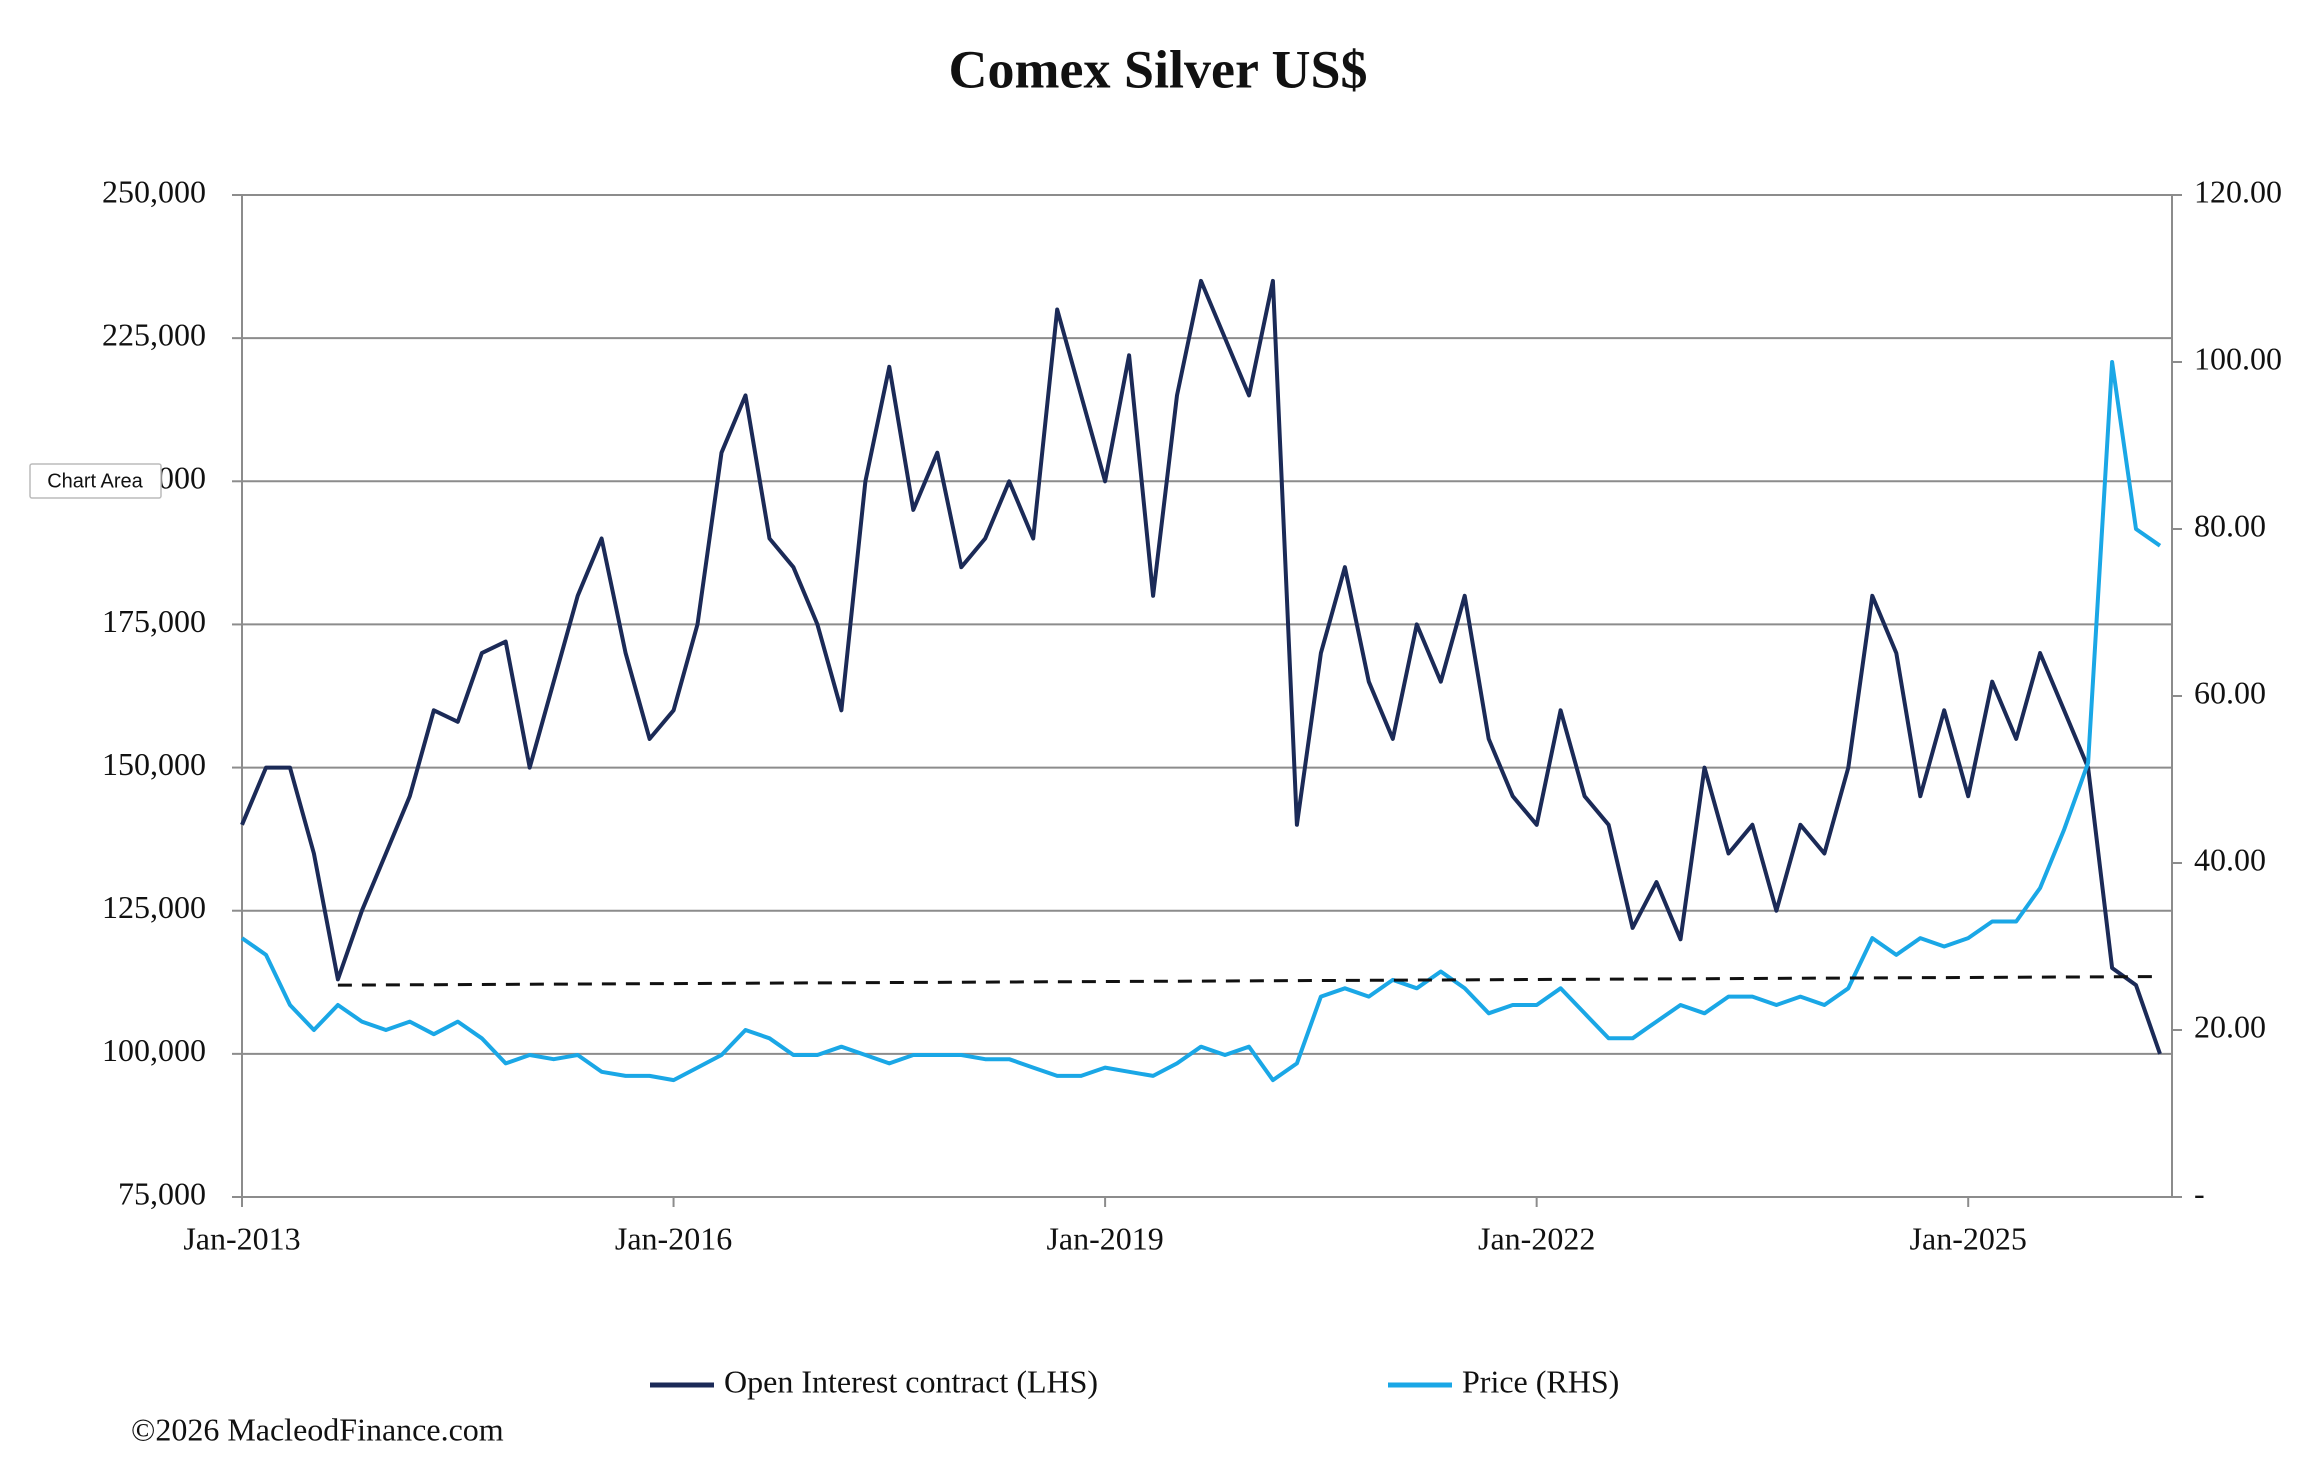 The height and width of the screenshot is (1480, 2316). What do you see at coordinates (1104, 1238) in the screenshot?
I see `x-tick-label: Jan-2019` at bounding box center [1104, 1238].